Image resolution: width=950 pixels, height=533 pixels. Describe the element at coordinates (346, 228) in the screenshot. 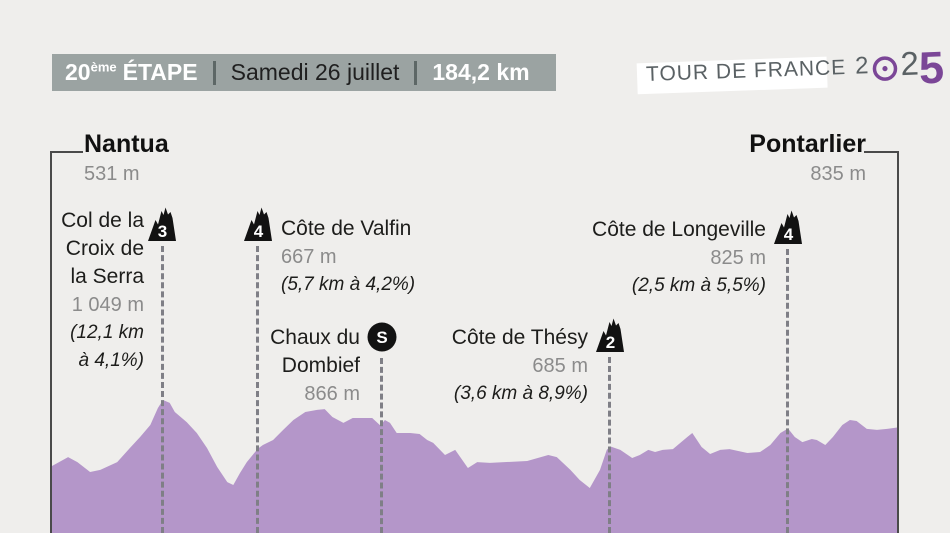

I see `climb-name-line: Côte de Valfin` at that location.